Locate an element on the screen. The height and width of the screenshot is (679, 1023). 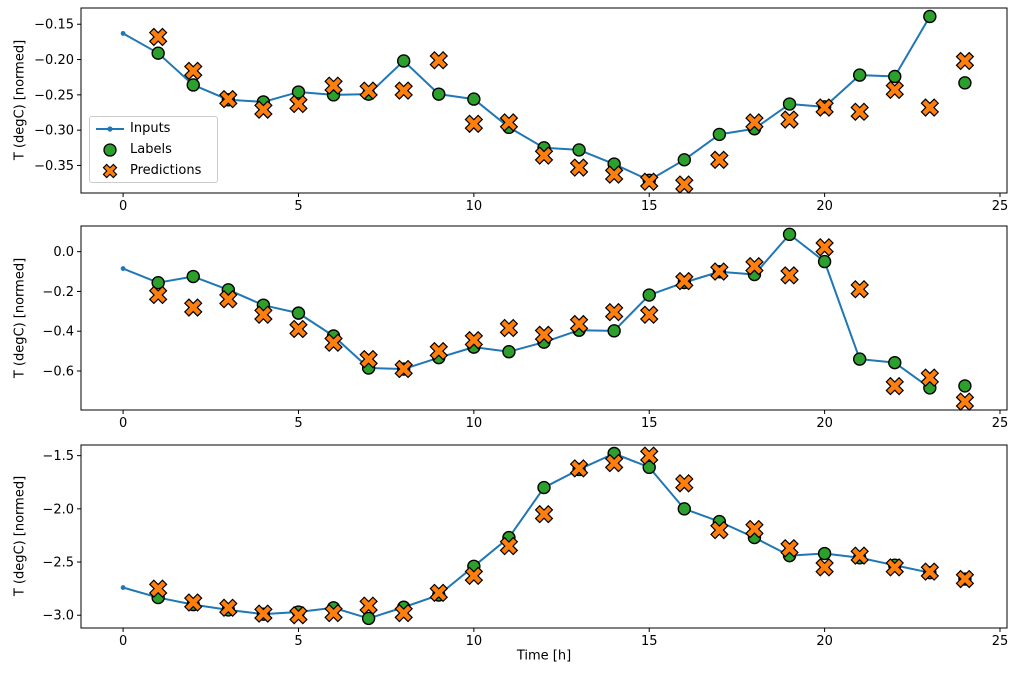
y-tick-label: −2.5 is located at coordinates (58, 563).